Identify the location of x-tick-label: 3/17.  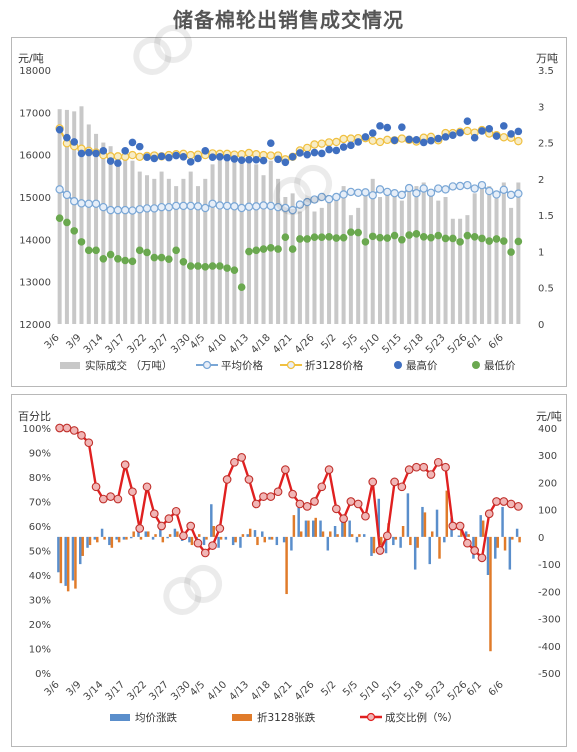
(116, 344).